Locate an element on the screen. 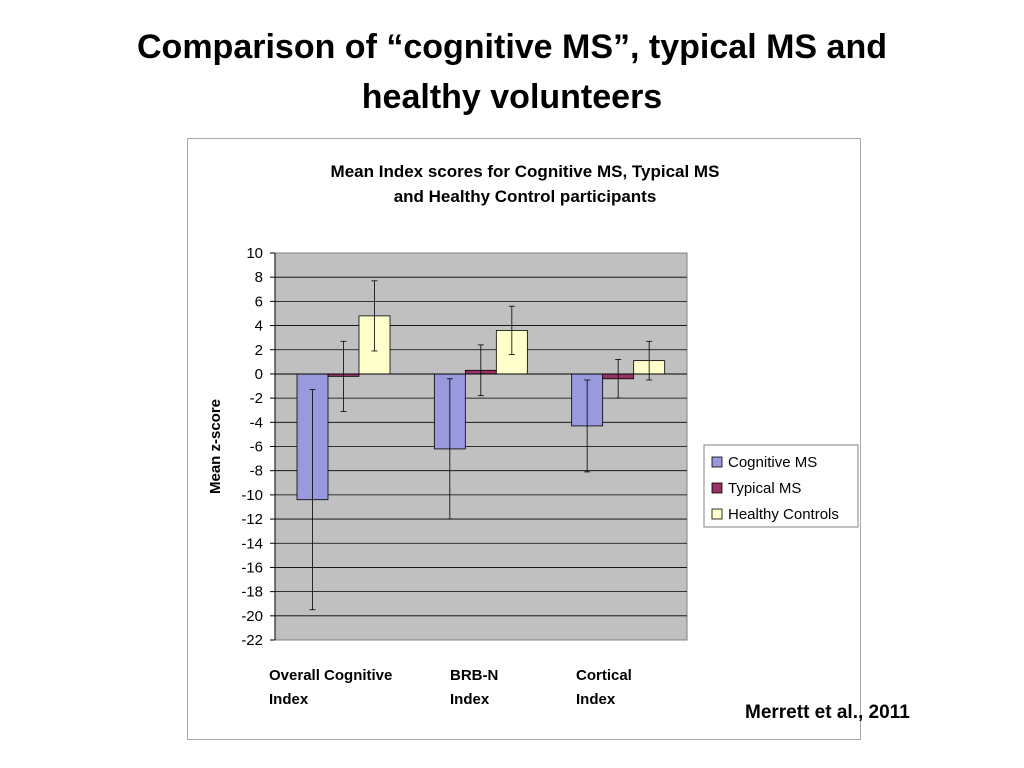 This screenshot has width=1024, height=768. y-tick-label: -22 is located at coordinates (252, 640).